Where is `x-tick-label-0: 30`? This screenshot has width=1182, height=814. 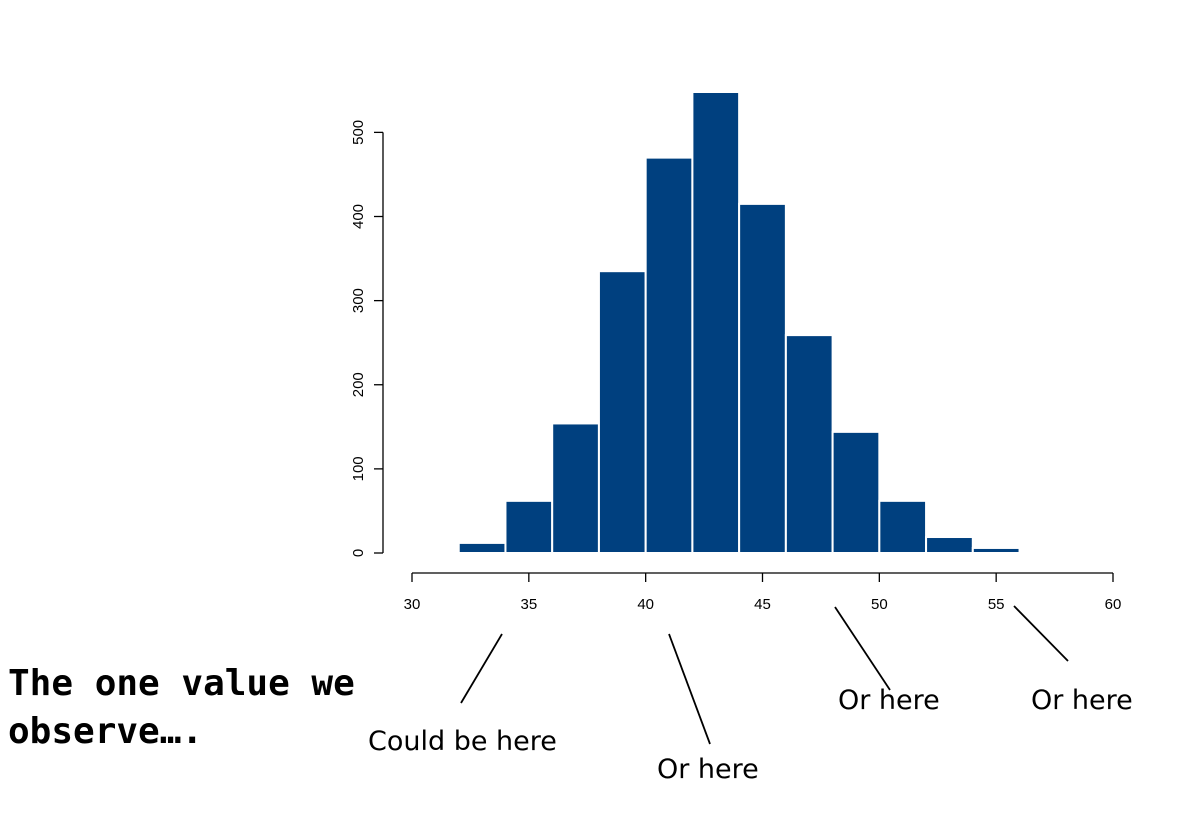 x-tick-label-0: 30 is located at coordinates (412, 604).